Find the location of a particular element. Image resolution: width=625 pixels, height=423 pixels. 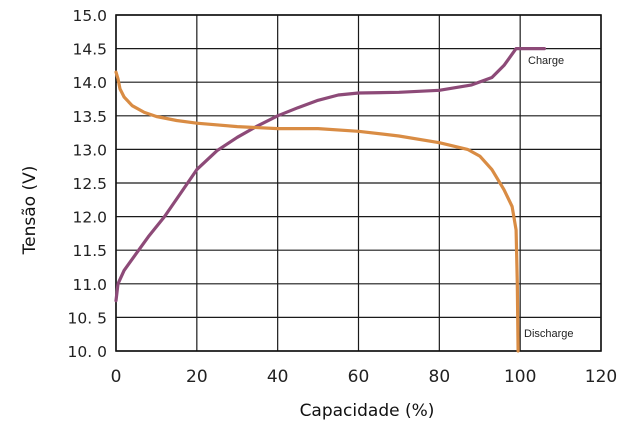

y-tick-label: 14.5 is located at coordinates (89, 50).